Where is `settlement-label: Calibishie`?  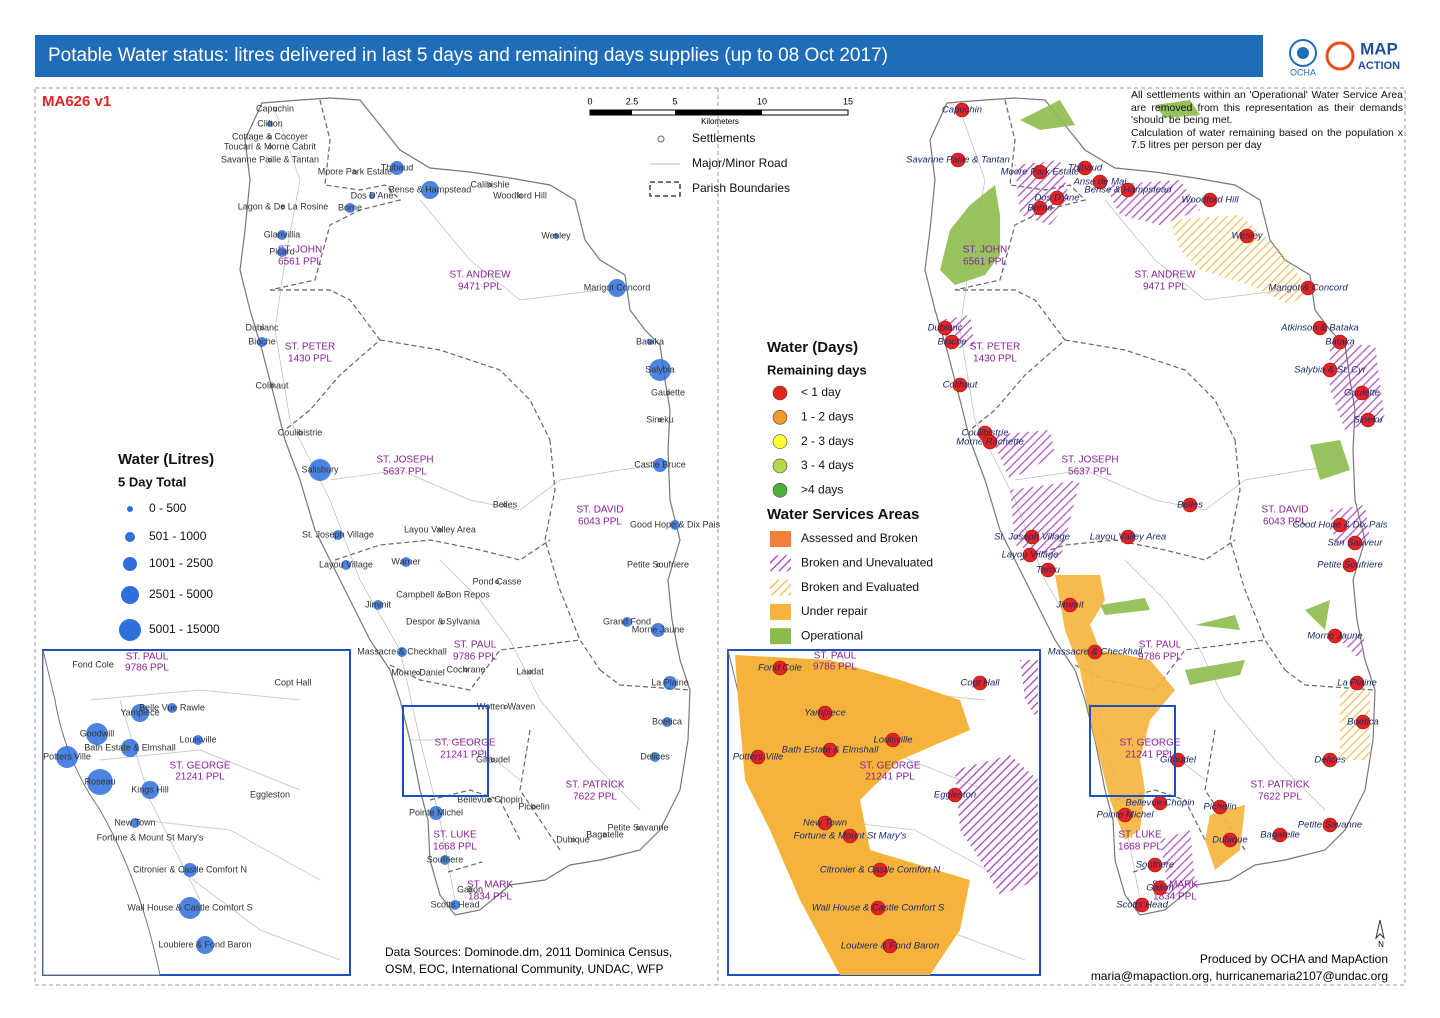 settlement-label: Calibishie is located at coordinates (489, 184).